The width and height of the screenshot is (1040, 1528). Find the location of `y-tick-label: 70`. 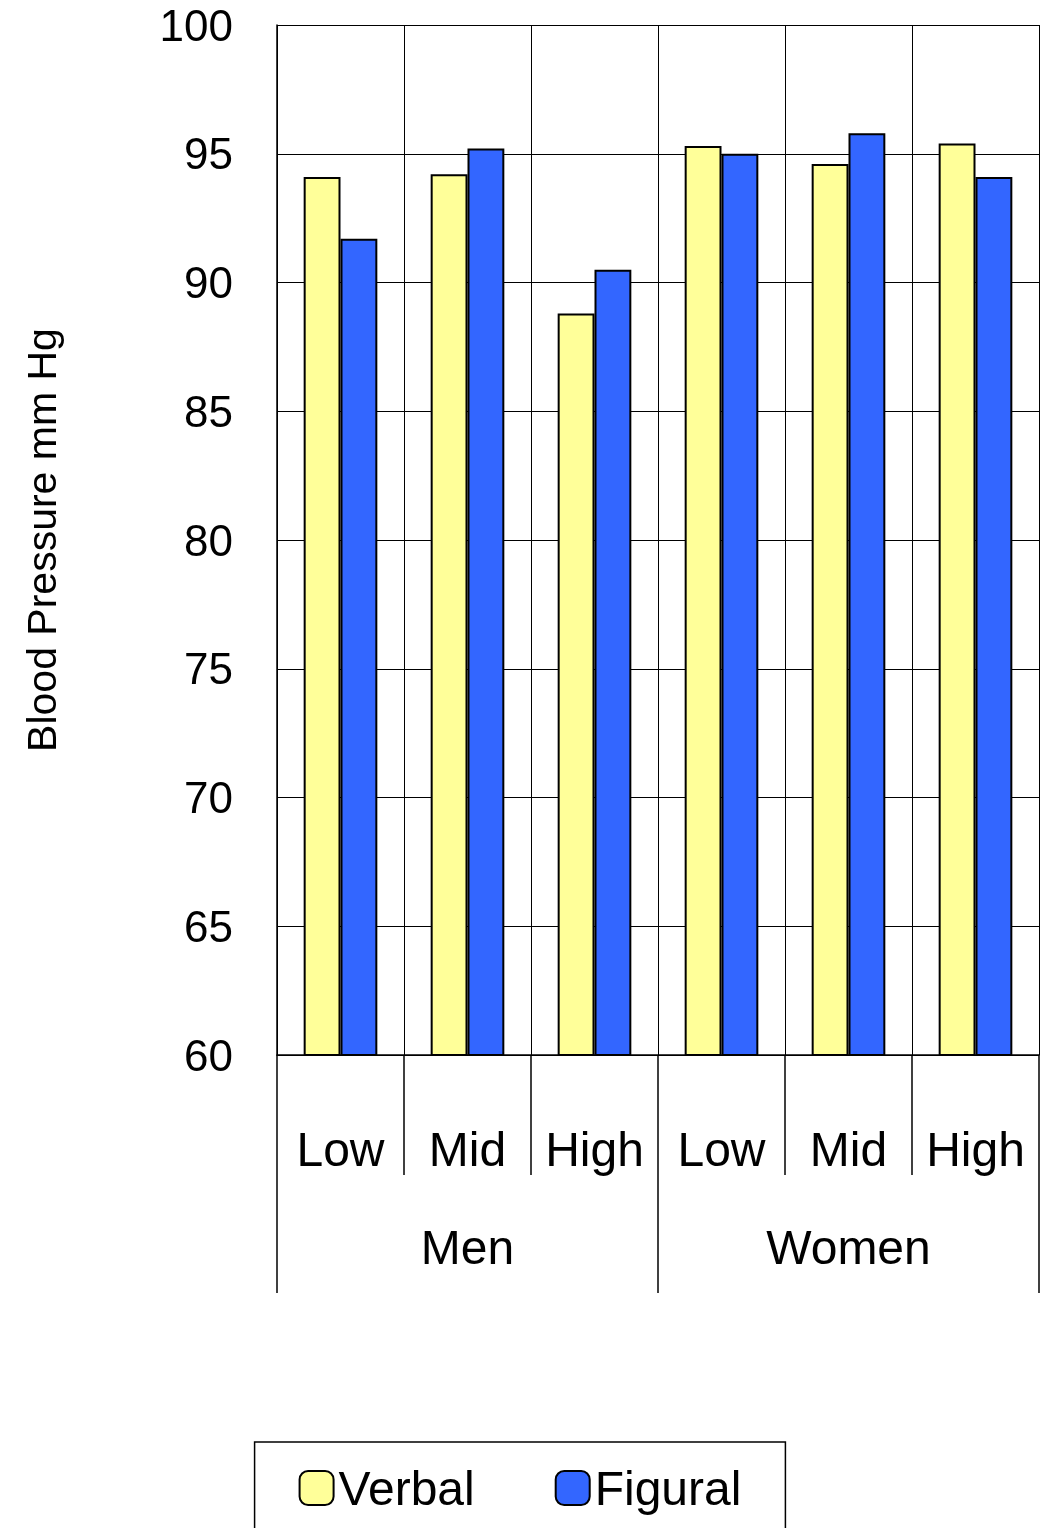

y-tick-label: 70 is located at coordinates (208, 797).